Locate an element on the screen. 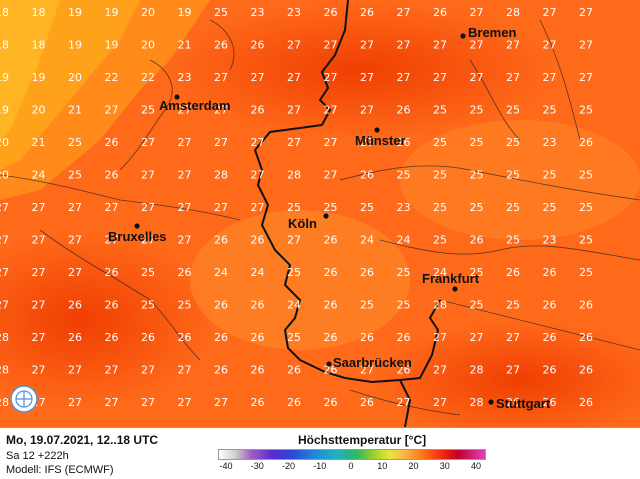 This screenshot has width=640, height=479. legend-tick-label: 10 is located at coordinates (382, 466).